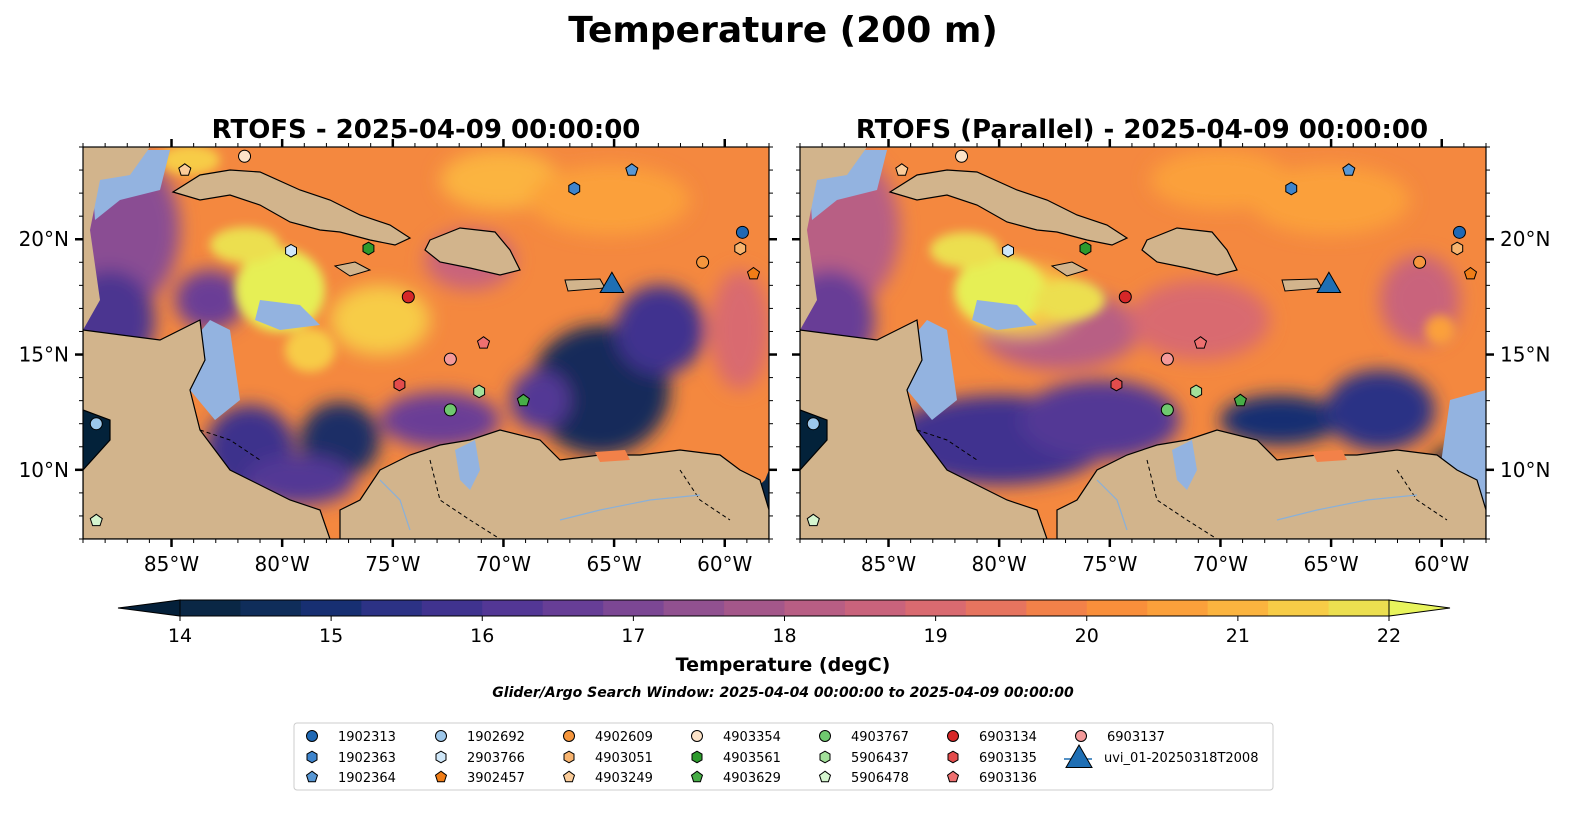 The image size is (1582, 831). I want to click on legend-entry-1902364: 1902364, so click(350, 778).